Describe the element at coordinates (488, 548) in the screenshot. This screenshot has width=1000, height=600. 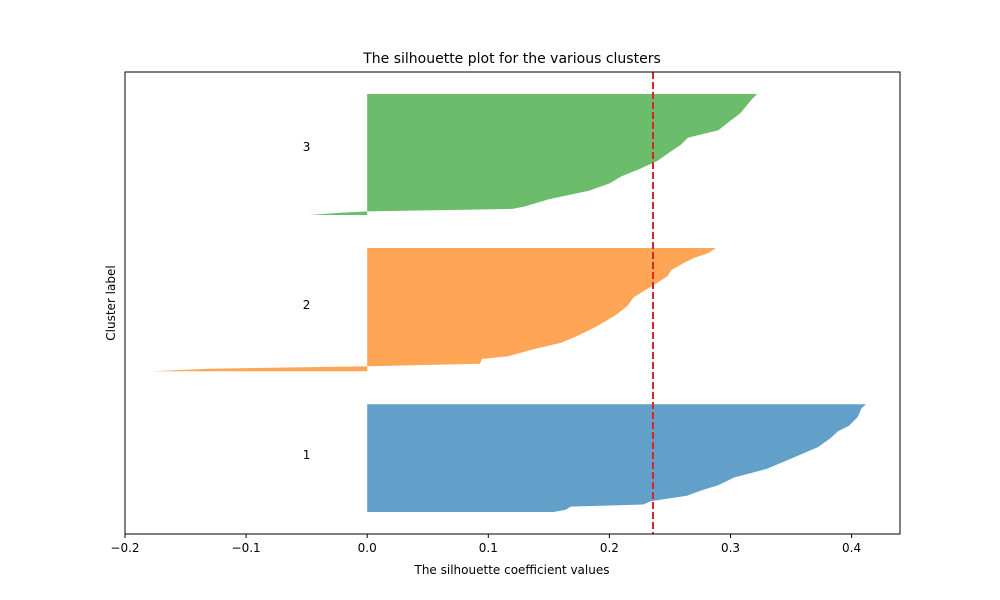
I see `x-tick-label: 0.1` at that location.